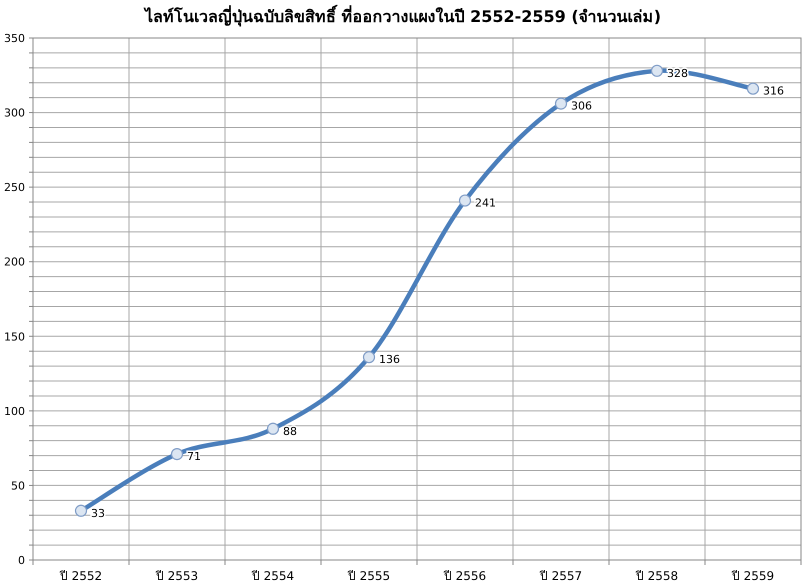 Image resolution: width=806 pixels, height=587 pixels. What do you see at coordinates (98, 513) in the screenshot?
I see `data-label: 33` at bounding box center [98, 513].